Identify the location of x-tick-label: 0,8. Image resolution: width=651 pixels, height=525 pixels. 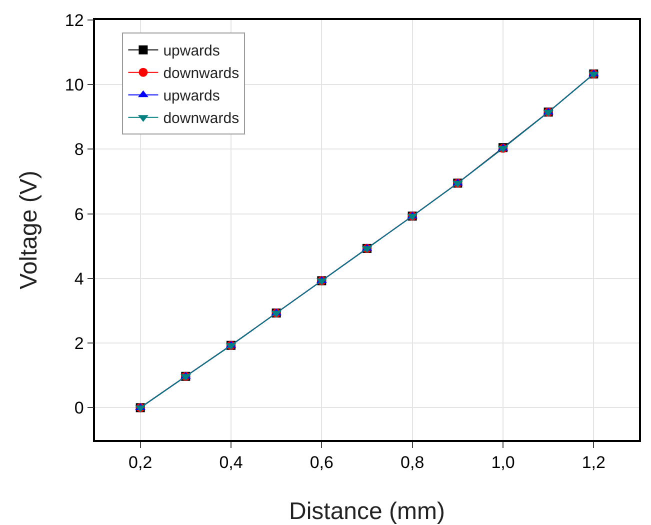
(412, 462).